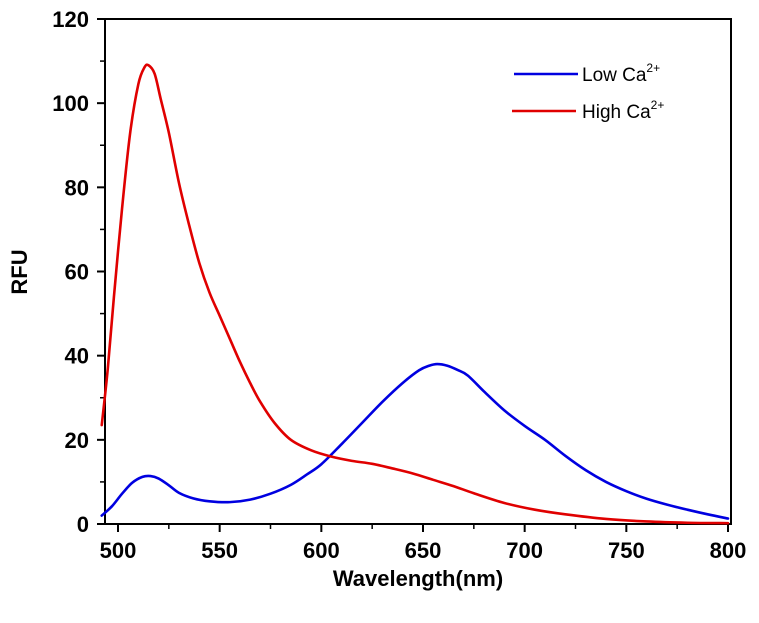 Image resolution: width=759 pixels, height=623 pixels. I want to click on y-tick-label: 40, so click(77, 356).